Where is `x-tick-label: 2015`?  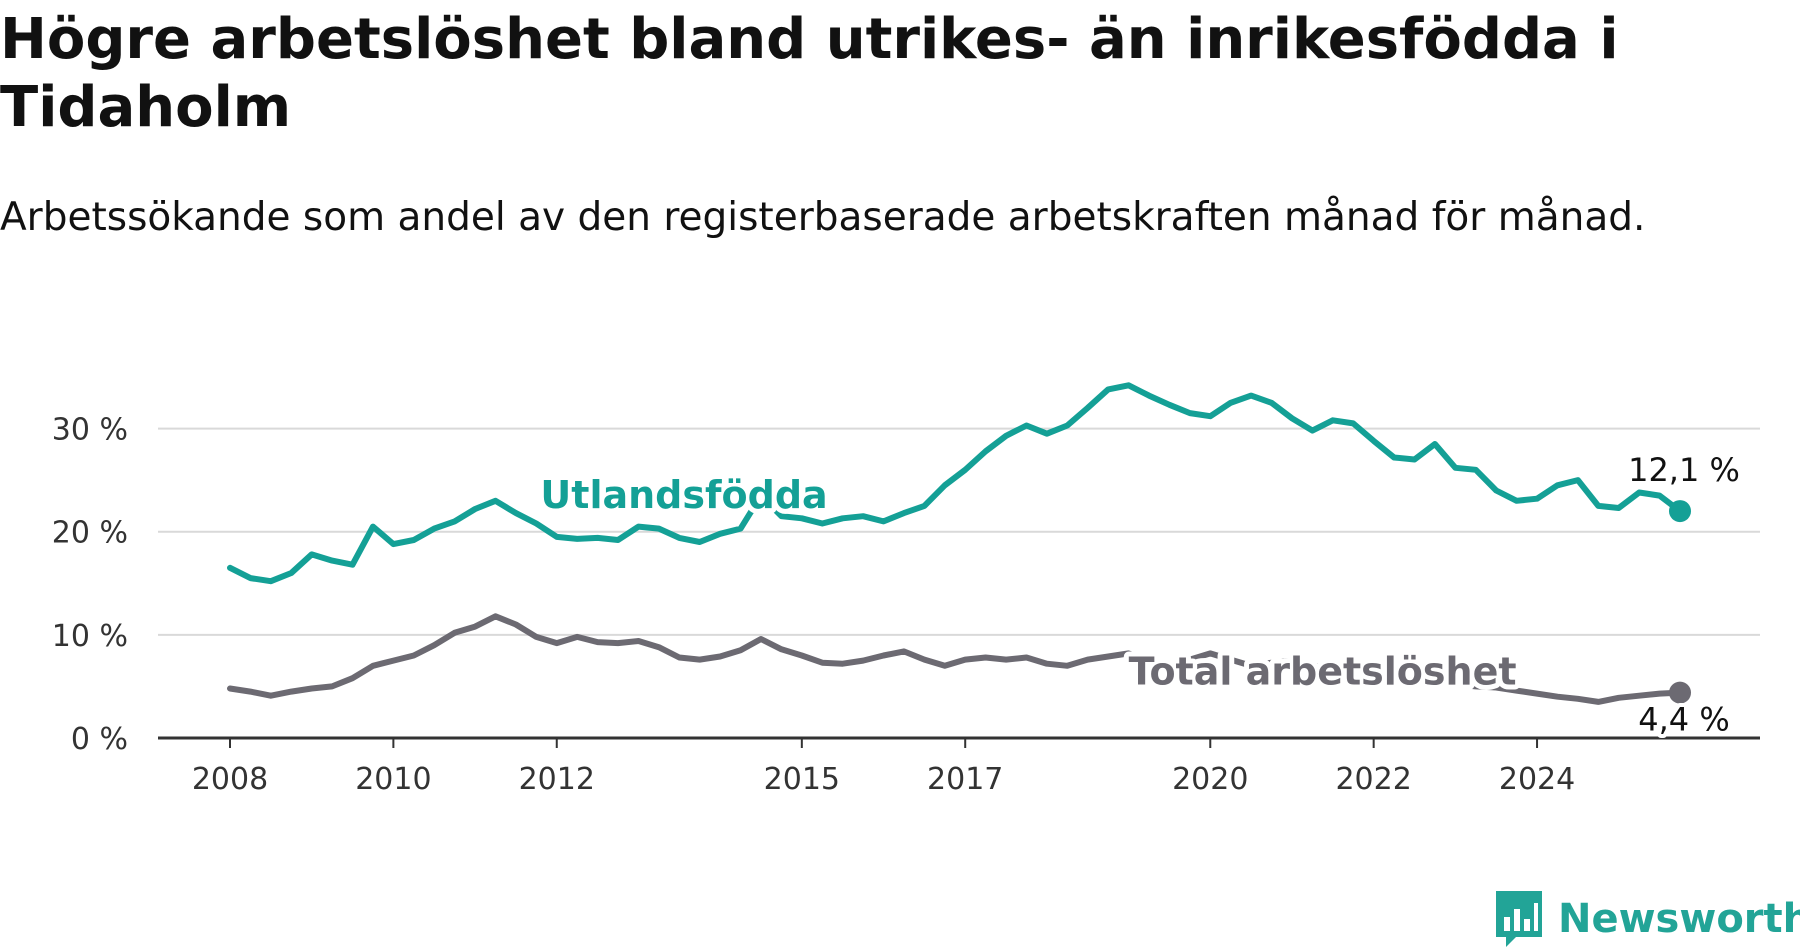 x-tick-label: 2015 is located at coordinates (802, 779).